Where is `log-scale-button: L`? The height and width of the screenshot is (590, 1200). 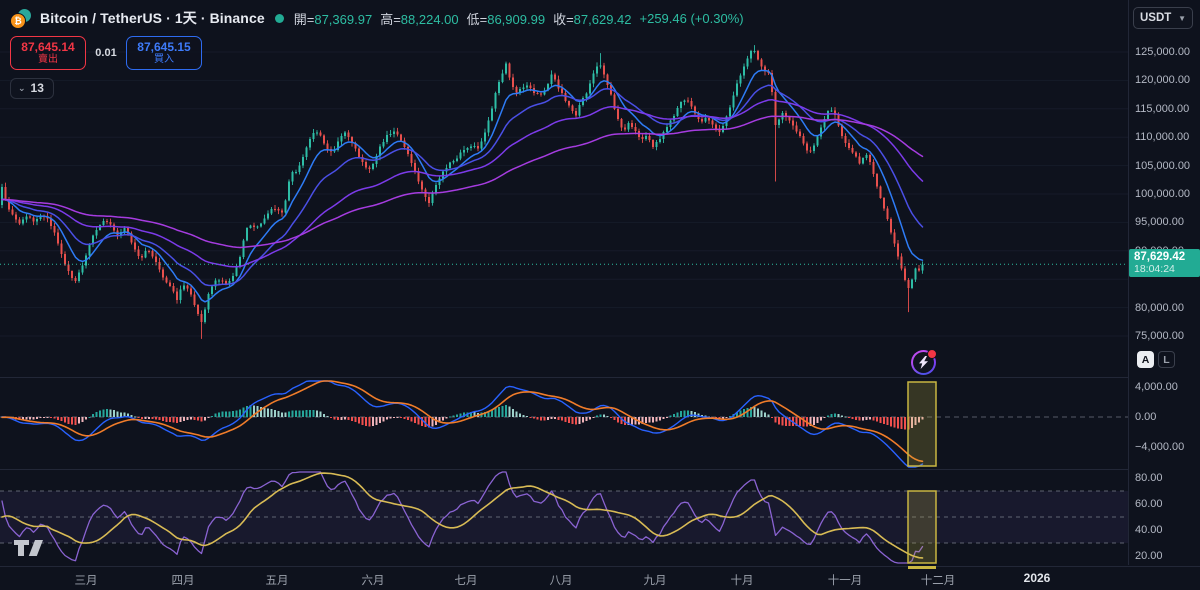 log-scale-button: L is located at coordinates (1166, 359).